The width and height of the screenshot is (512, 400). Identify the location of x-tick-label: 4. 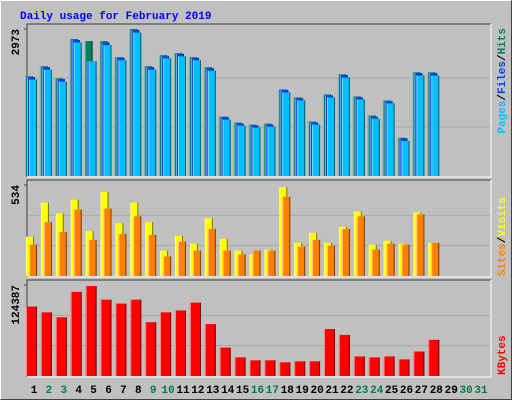
(78, 391).